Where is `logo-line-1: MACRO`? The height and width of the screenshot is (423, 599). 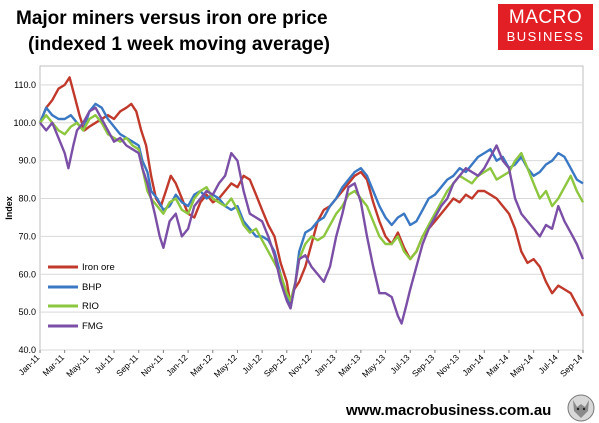
logo-line-1: MACRO is located at coordinates (545, 17).